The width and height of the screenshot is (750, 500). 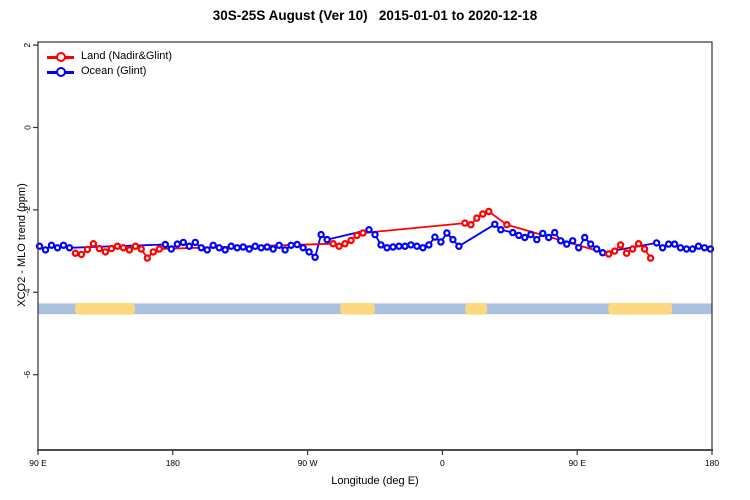 I want to click on x-tick-label: 90 W, so click(x=308, y=463).